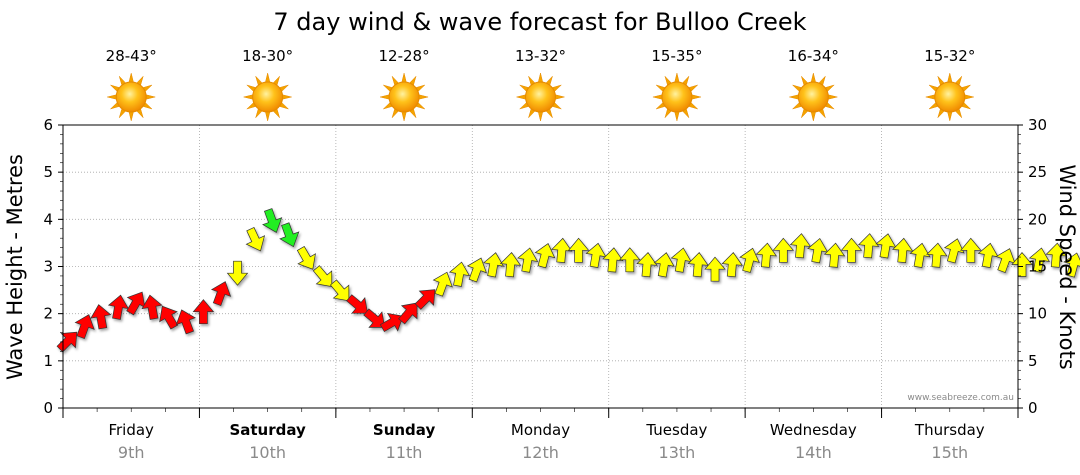 This screenshot has width=1080, height=475. I want to click on left-tick-label: 1, so click(48, 361).